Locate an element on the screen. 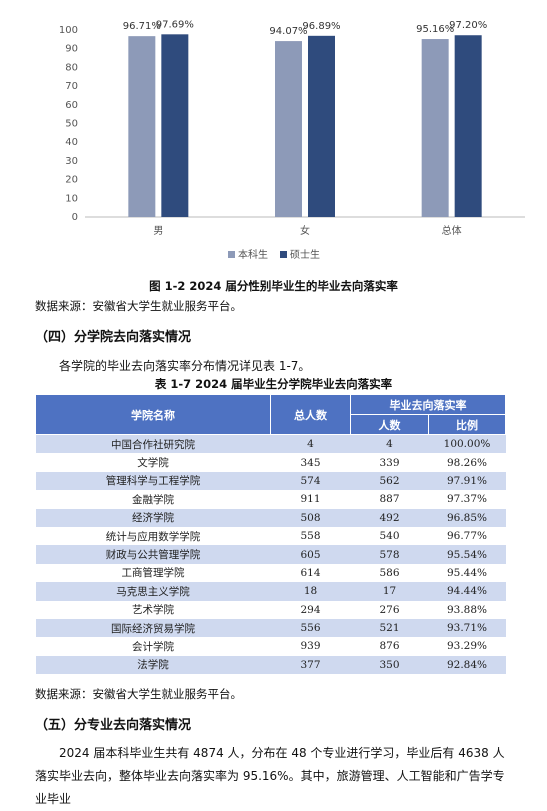  table-cell: 586 is located at coordinates (389, 572).